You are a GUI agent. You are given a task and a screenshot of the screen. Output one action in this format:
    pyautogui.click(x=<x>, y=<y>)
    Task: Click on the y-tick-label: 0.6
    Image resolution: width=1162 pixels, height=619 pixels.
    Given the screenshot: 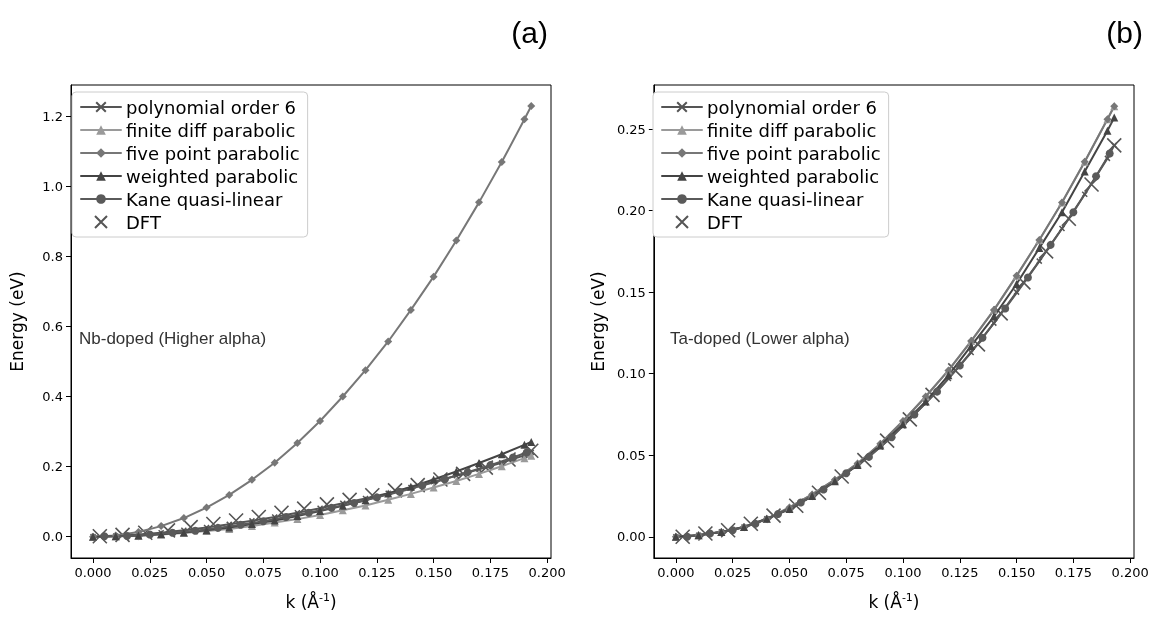 What is the action you would take?
    pyautogui.click(x=52, y=326)
    